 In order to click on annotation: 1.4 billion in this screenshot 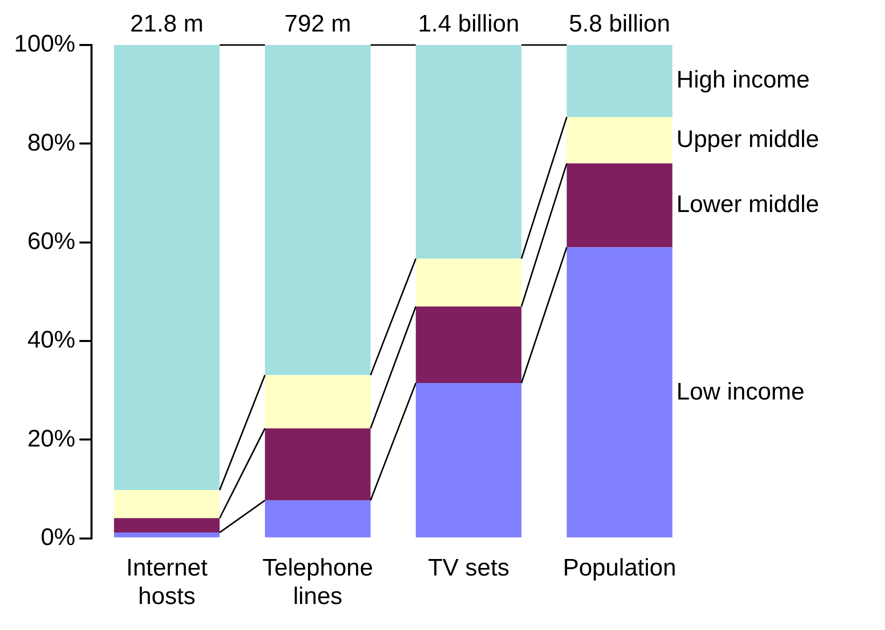, I will do `click(469, 24)`.